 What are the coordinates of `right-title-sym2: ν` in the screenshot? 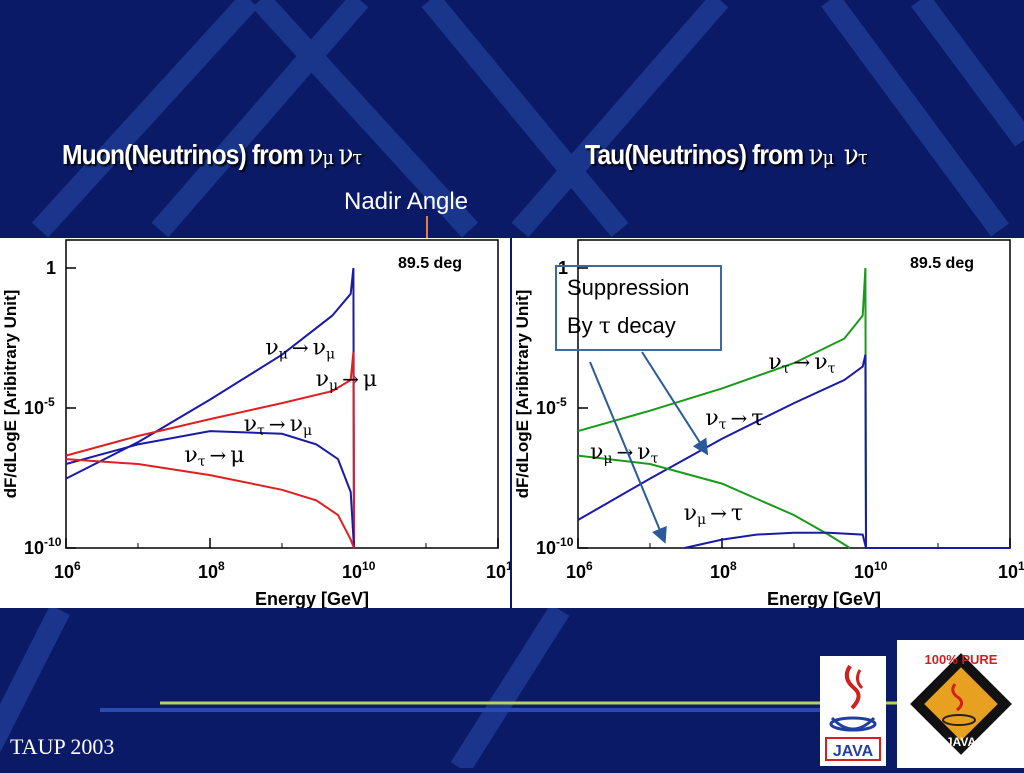 It's located at (851, 154).